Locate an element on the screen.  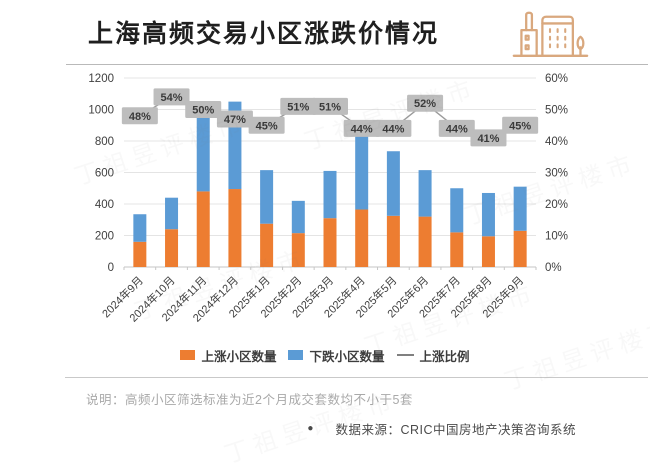
ratio-label: 48% is located at coordinates (140, 117).